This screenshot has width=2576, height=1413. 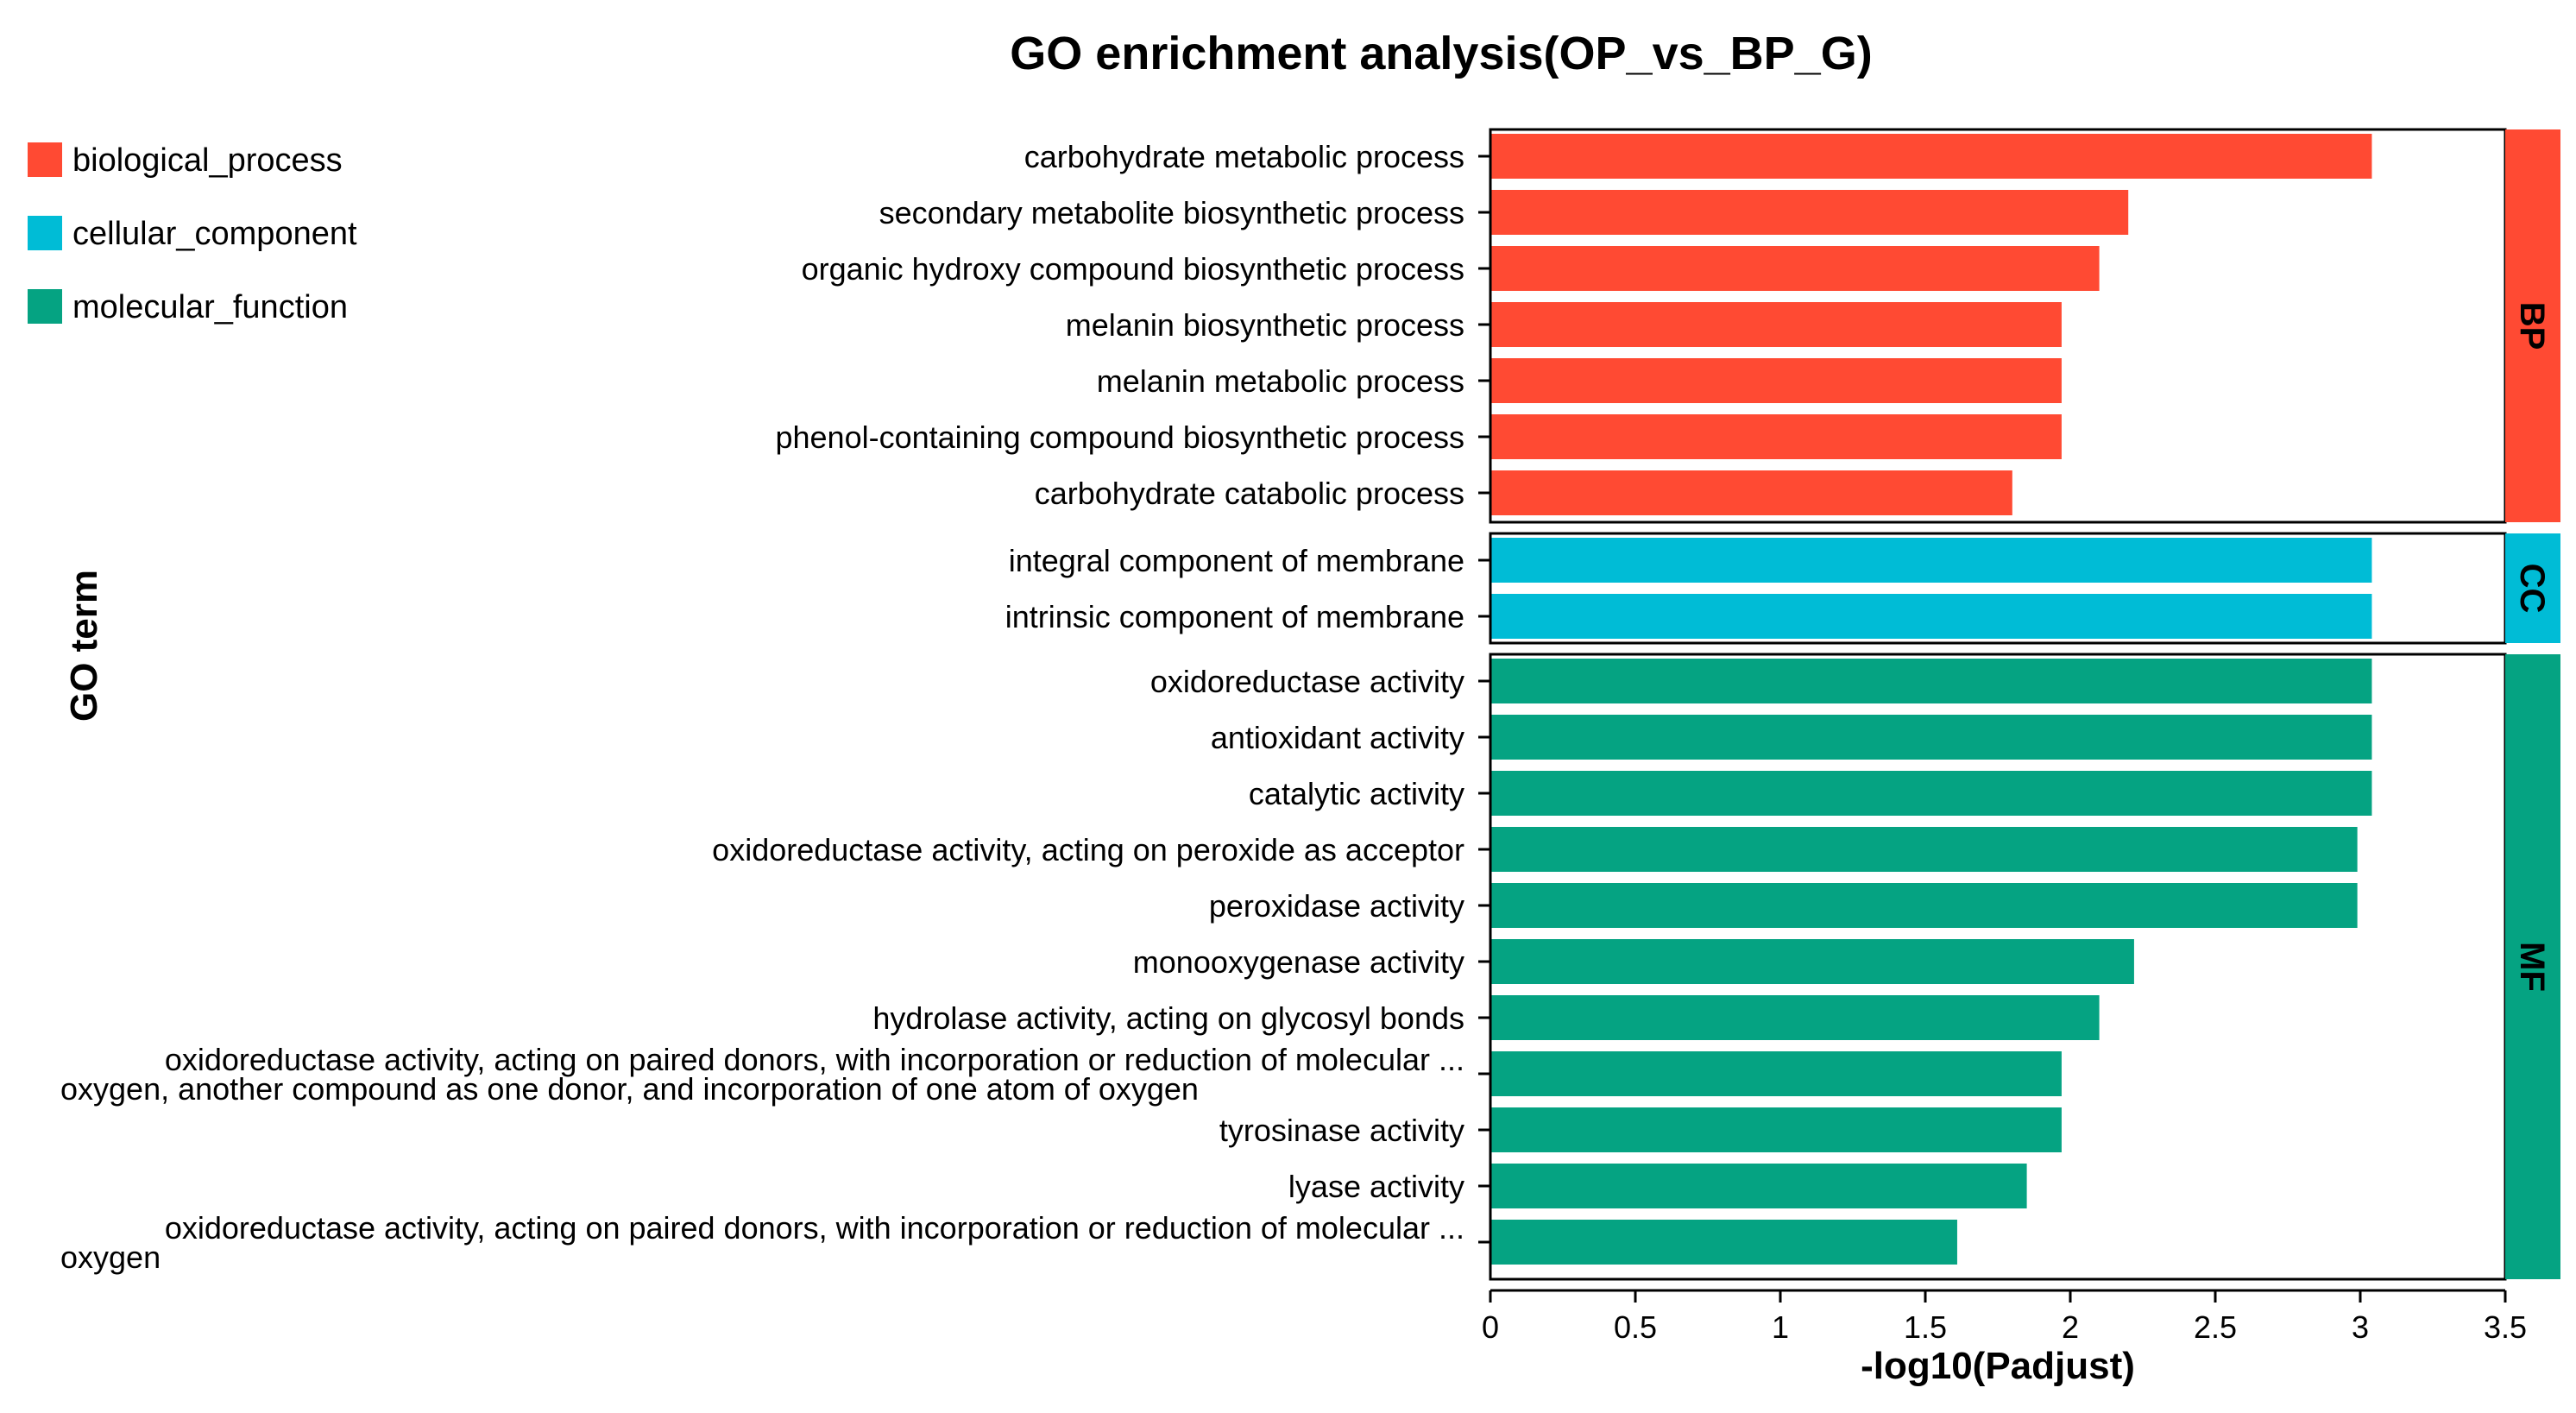 What do you see at coordinates (1376, 1186) in the screenshot?
I see `category-label: lyase activity` at bounding box center [1376, 1186].